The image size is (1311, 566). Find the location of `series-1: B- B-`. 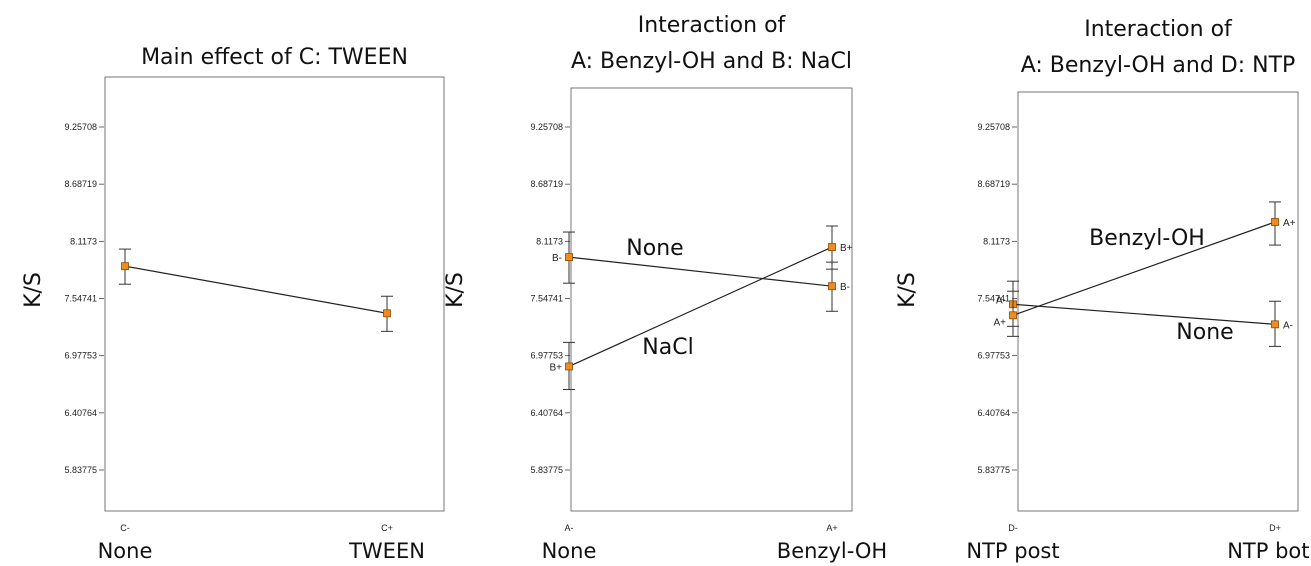

series-1: B- B- is located at coordinates (701, 271).